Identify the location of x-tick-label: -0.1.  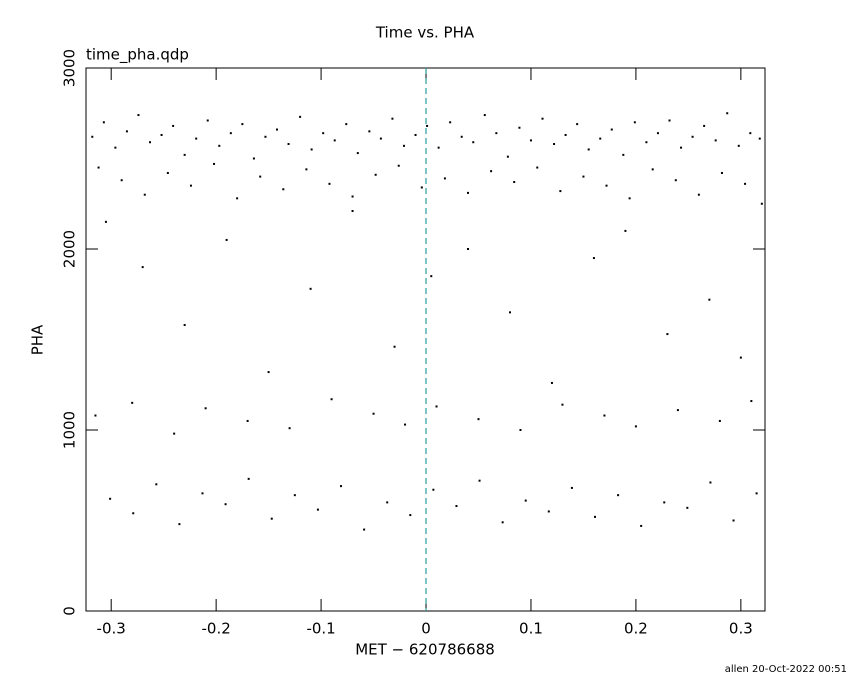
(320, 629).